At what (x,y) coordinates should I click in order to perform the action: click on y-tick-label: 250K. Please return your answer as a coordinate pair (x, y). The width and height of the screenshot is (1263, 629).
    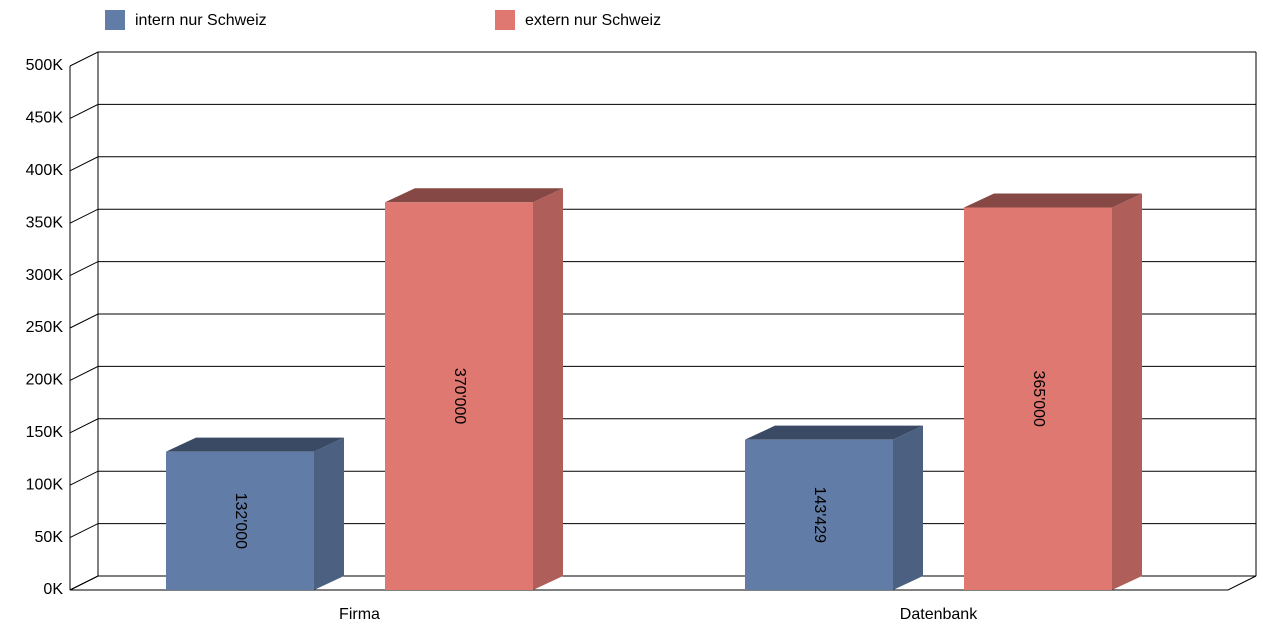
    Looking at the image, I should click on (45, 327).